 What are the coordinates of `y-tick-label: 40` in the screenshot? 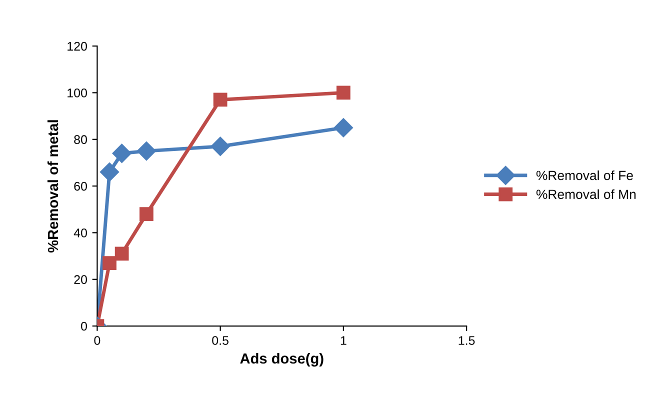 It's located at (80, 233).